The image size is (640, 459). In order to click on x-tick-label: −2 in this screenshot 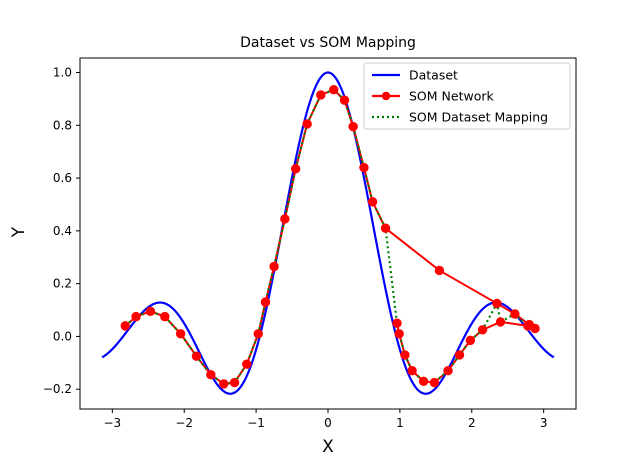, I will do `click(184, 423)`.